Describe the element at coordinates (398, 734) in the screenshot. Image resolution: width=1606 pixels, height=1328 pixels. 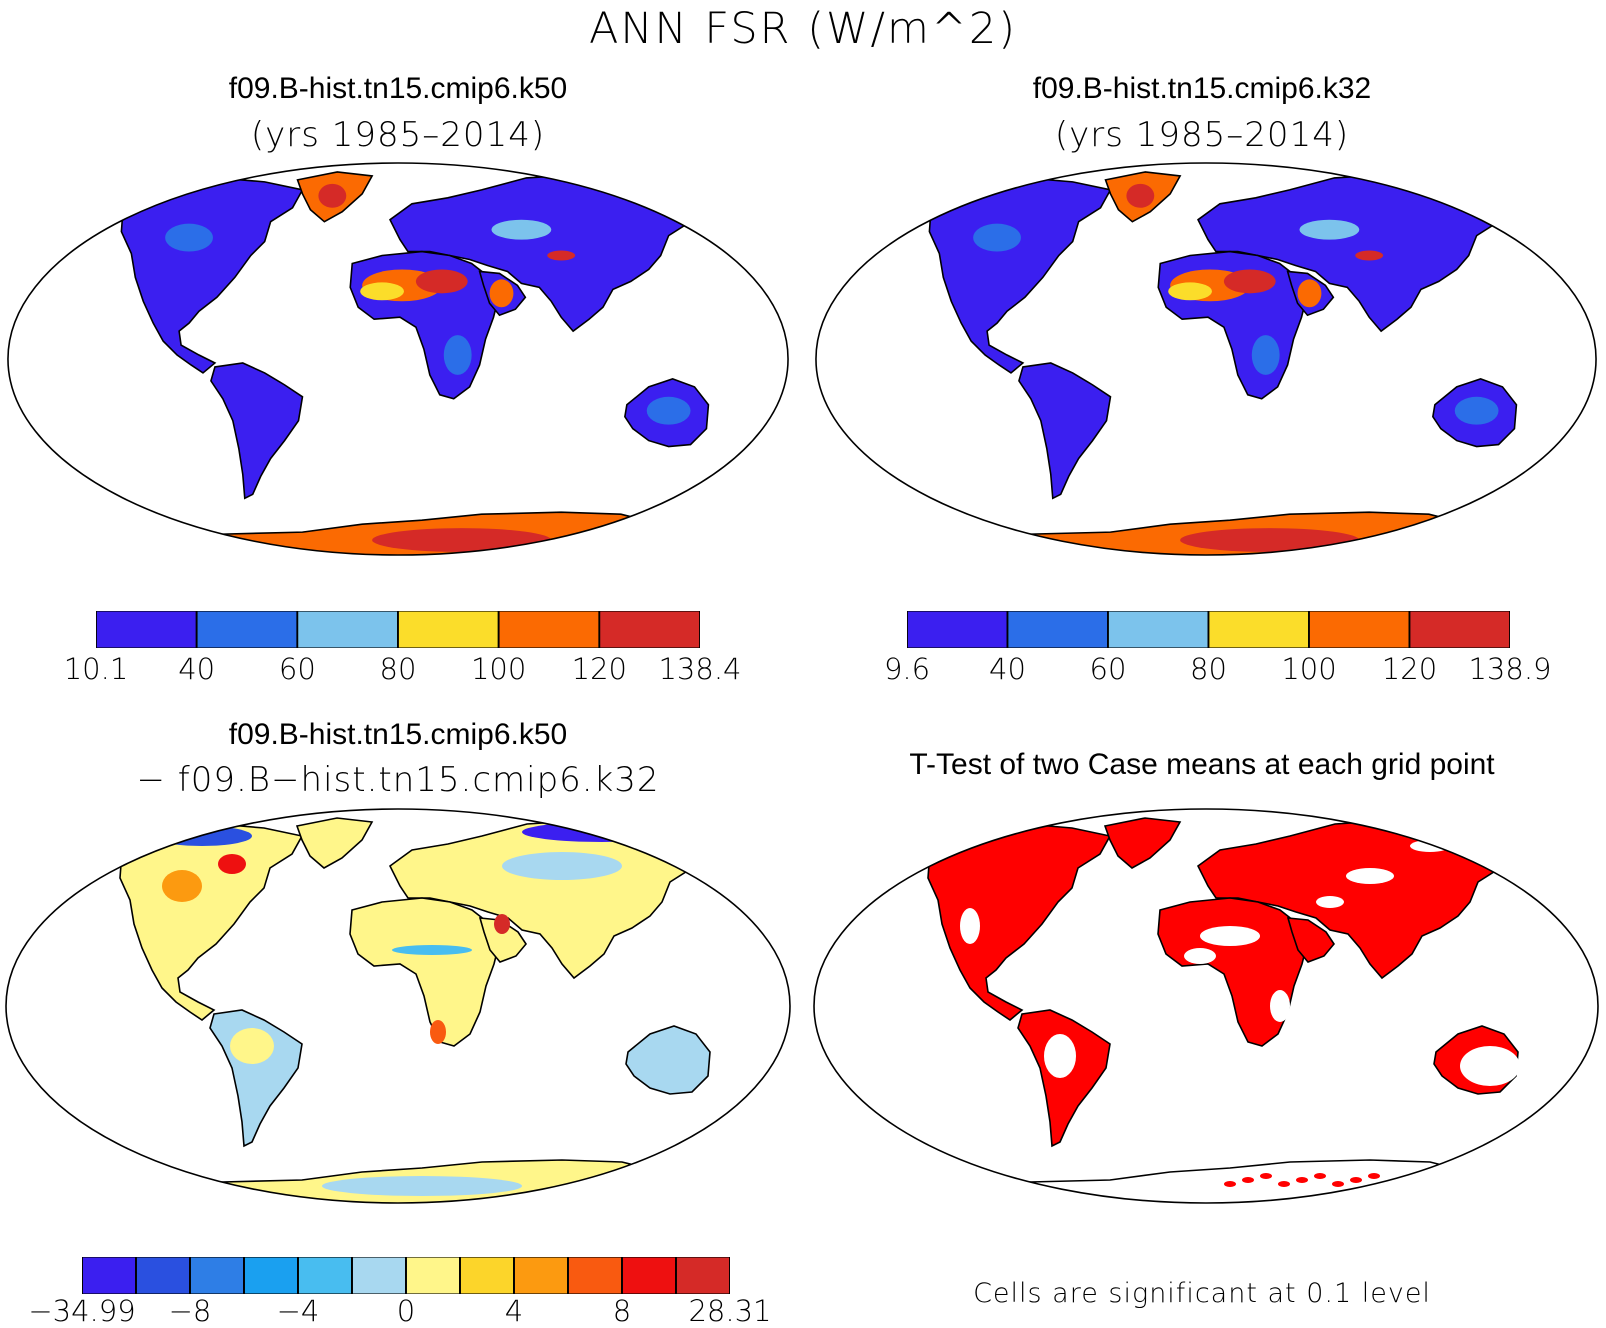
I see `panel-difference-title: f09.B-hist.tn15.cmip6.k50` at that location.